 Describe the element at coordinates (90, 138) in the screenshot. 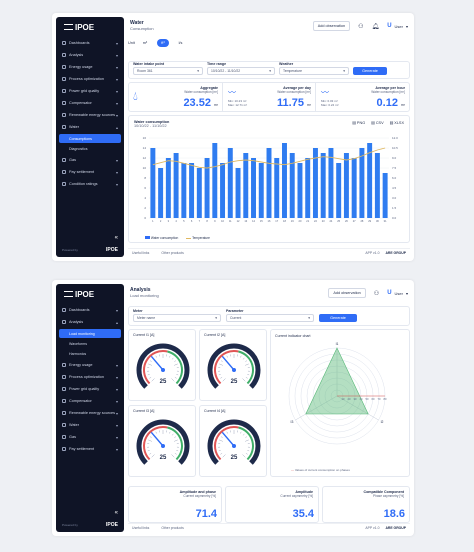

I see `sidebar-subitem: Consumptions` at that location.